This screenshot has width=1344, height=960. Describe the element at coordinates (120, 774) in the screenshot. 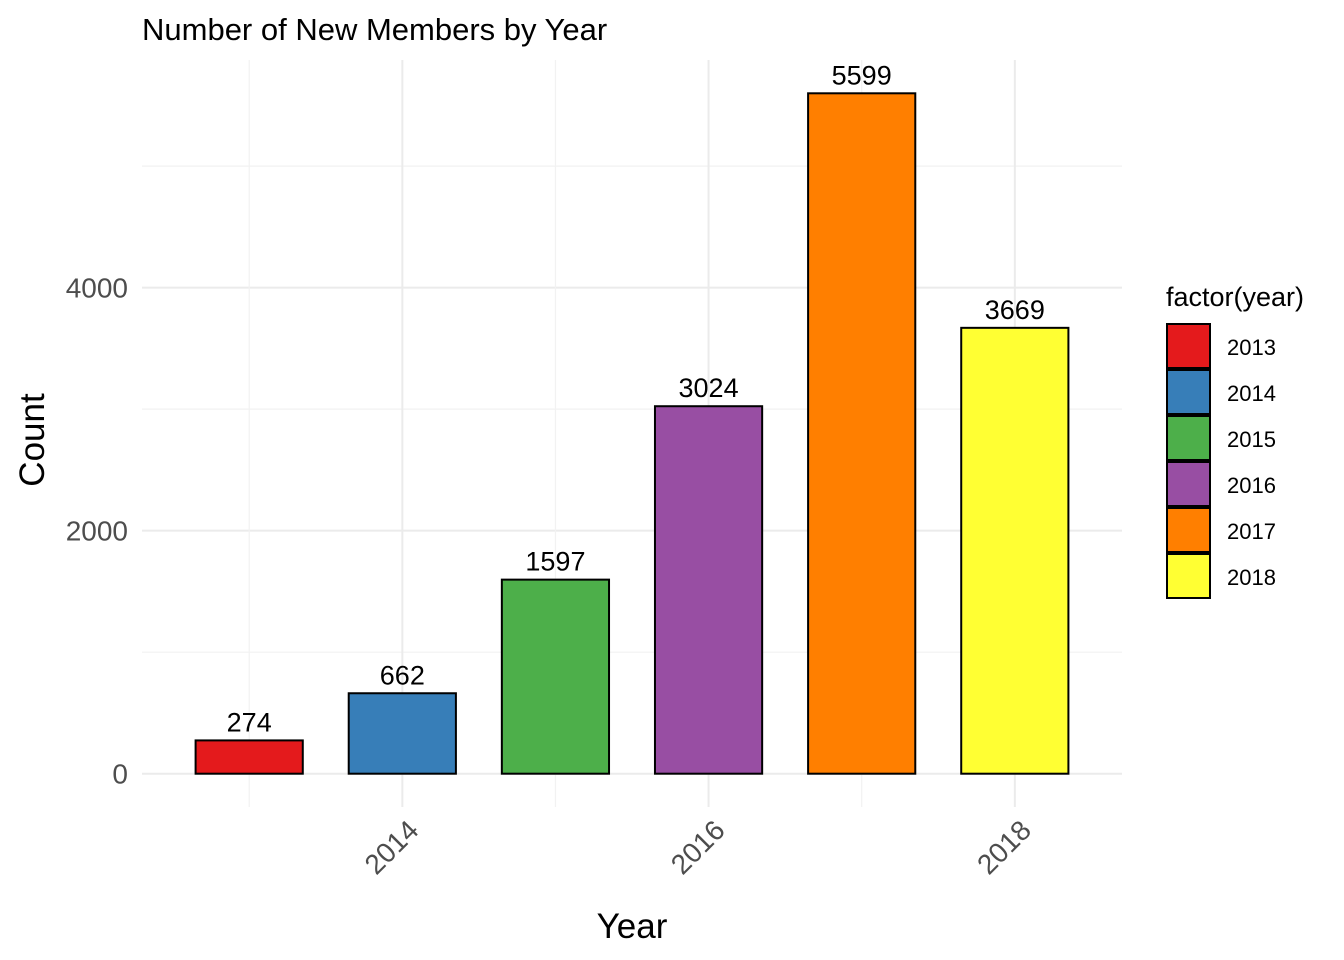

I see `y-tick-label: 0` at that location.